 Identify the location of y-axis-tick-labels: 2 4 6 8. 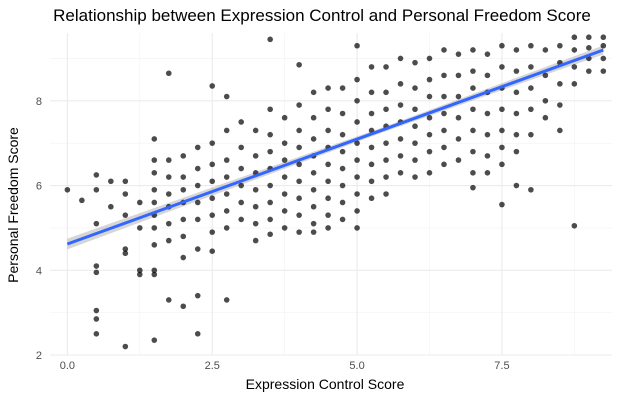
(39, 229).